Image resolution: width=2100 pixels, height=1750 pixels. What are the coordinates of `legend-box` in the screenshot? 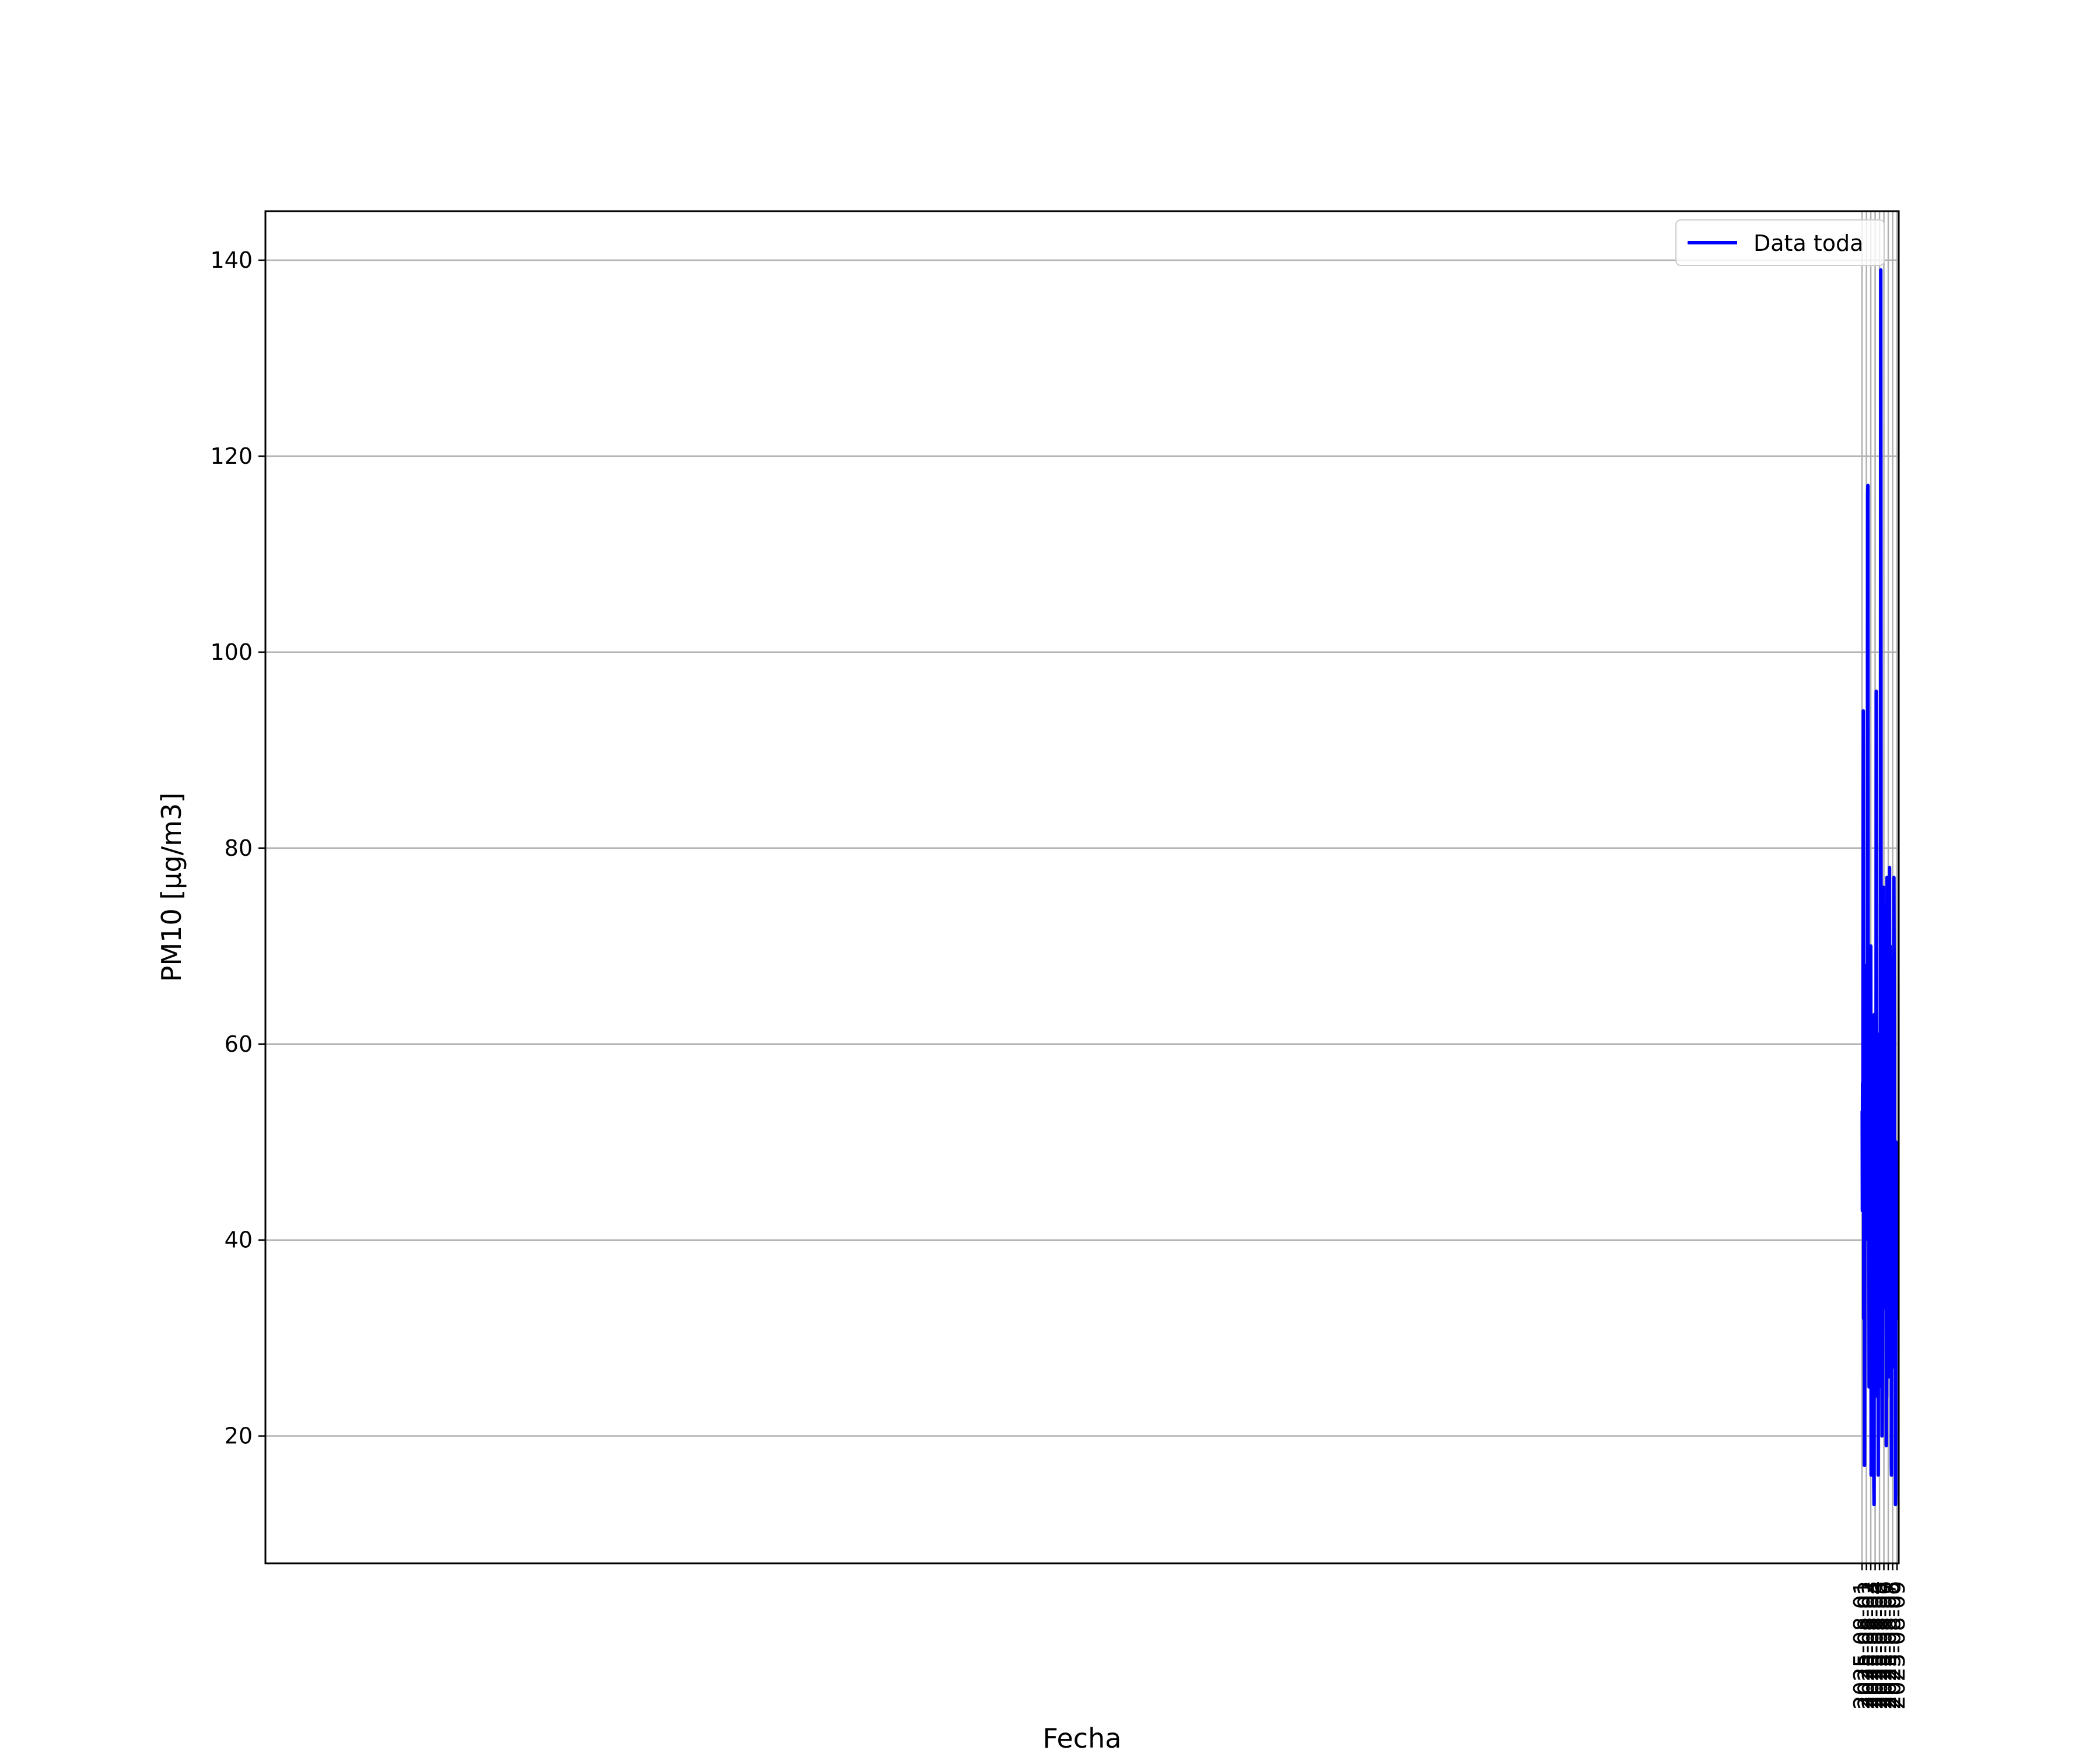 It's located at (1780, 242).